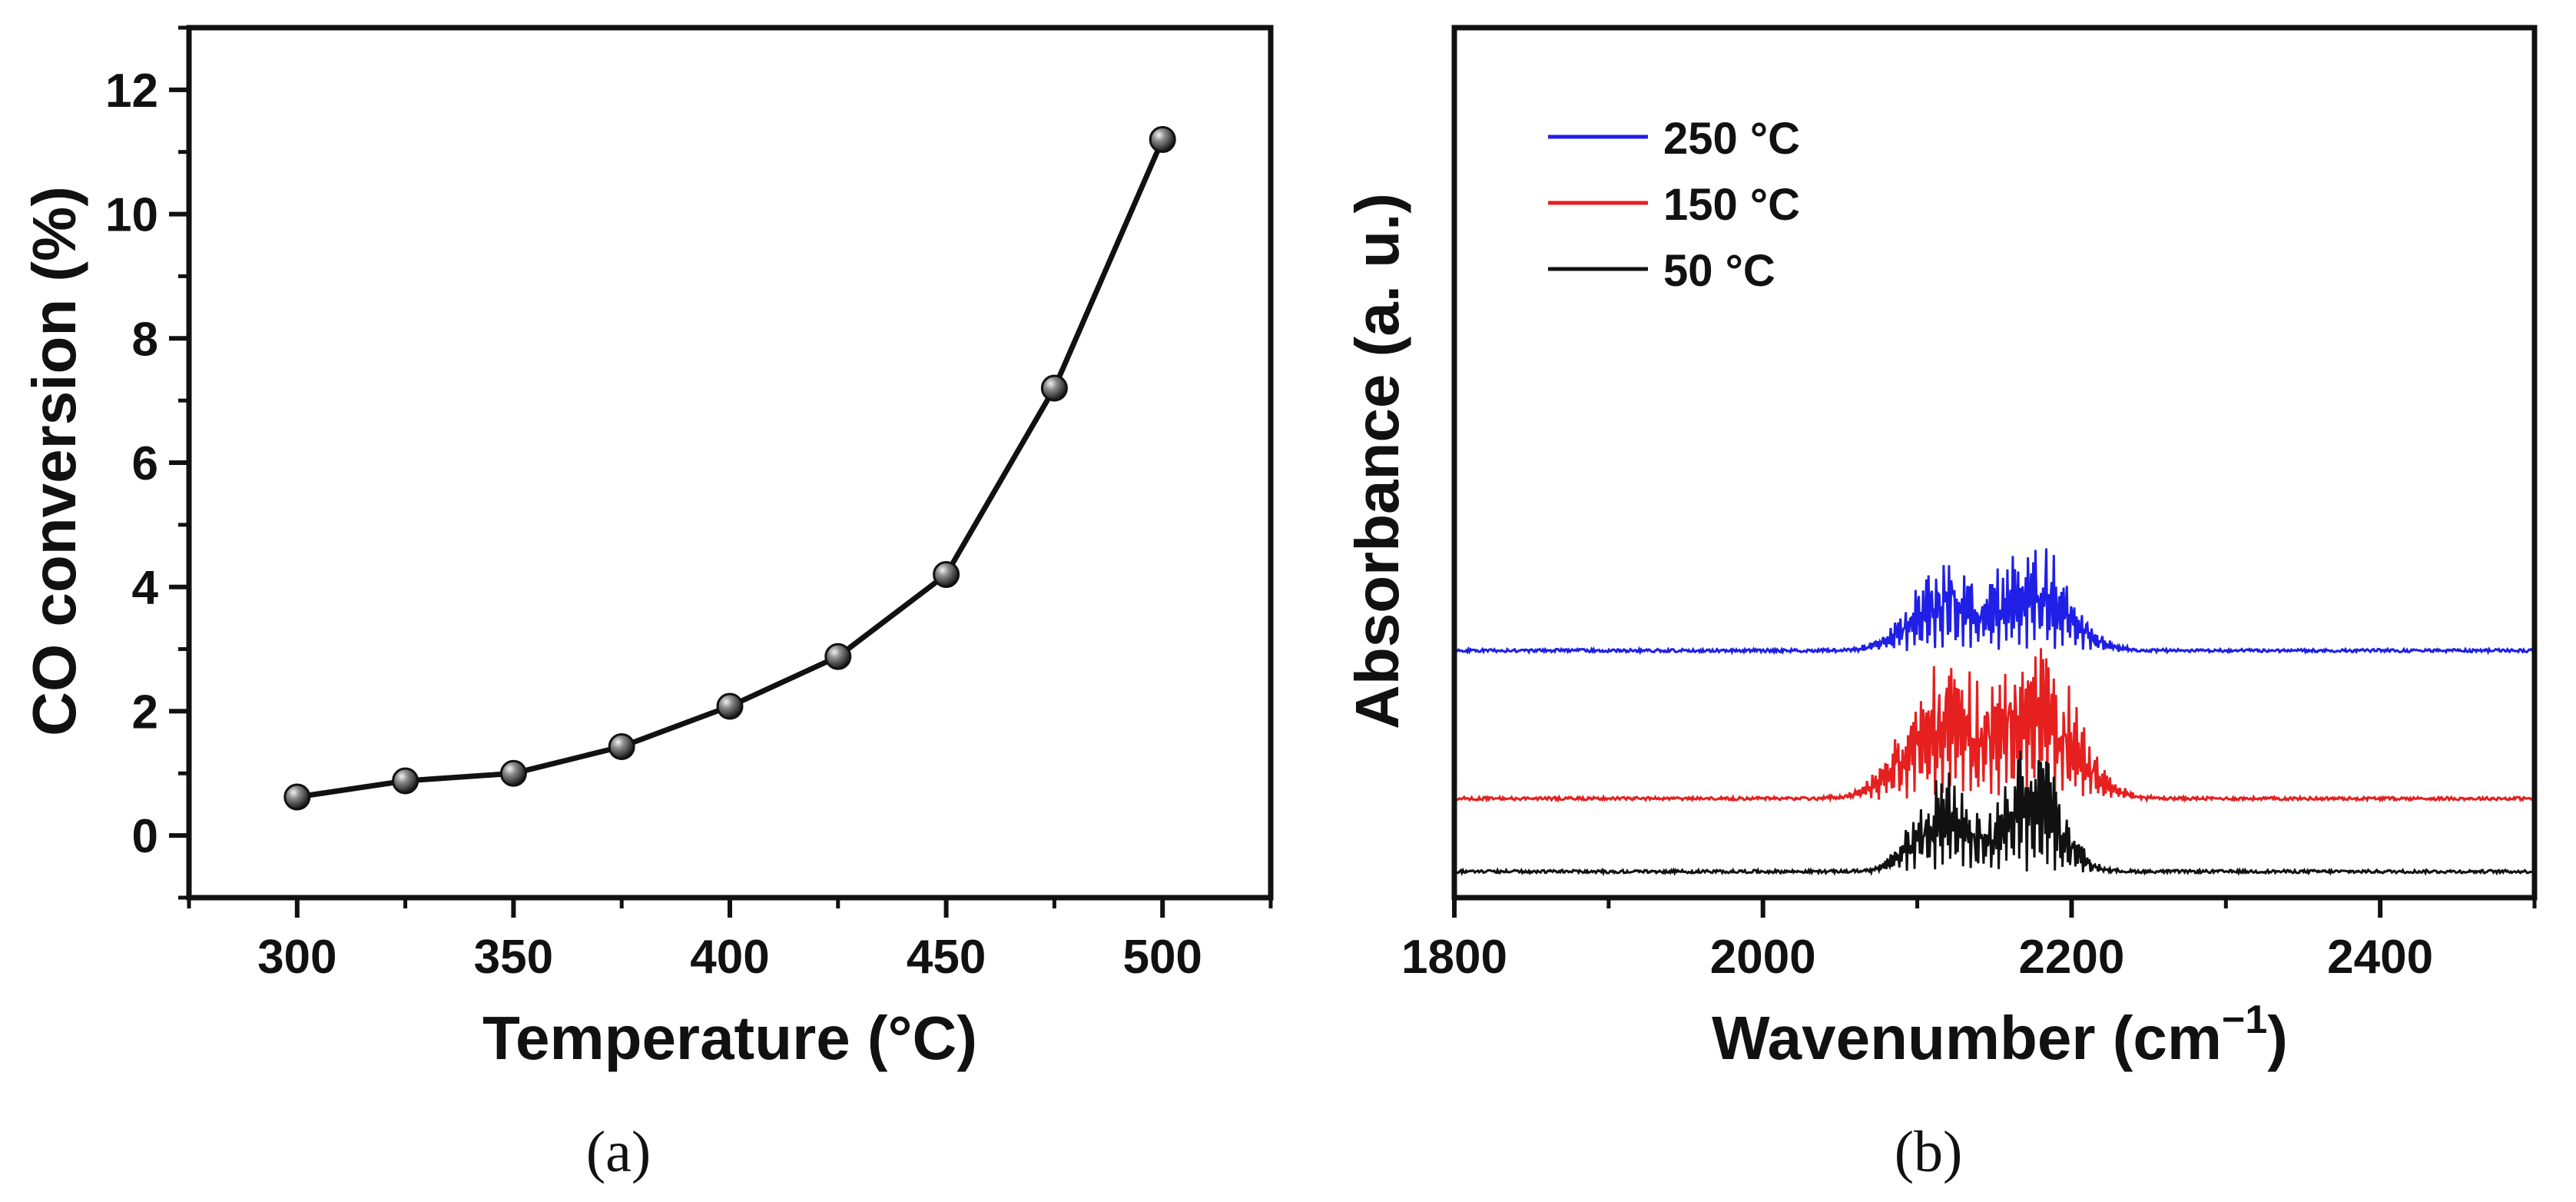 Image resolution: width=2576 pixels, height=1202 pixels. I want to click on panel-b-ticks, so click(1994, 908).